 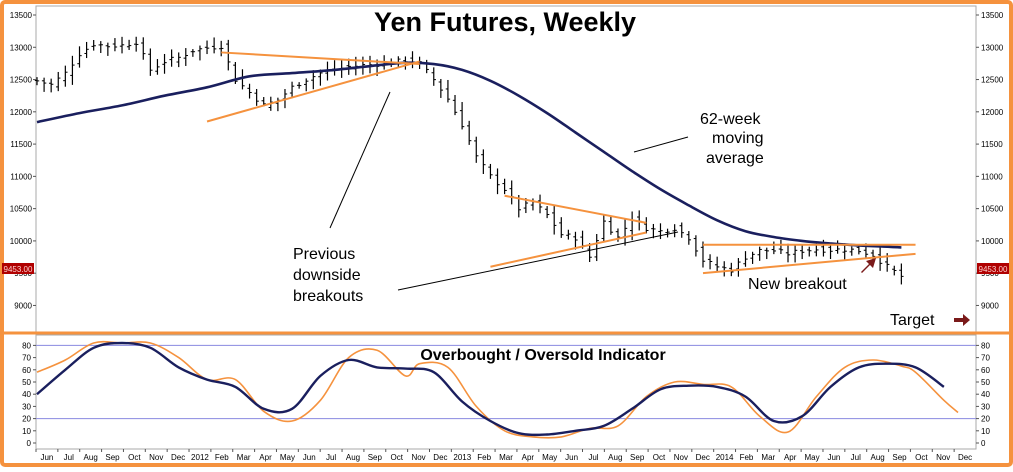 I want to click on osc-y-tick-label: 0, so click(x=983, y=443).